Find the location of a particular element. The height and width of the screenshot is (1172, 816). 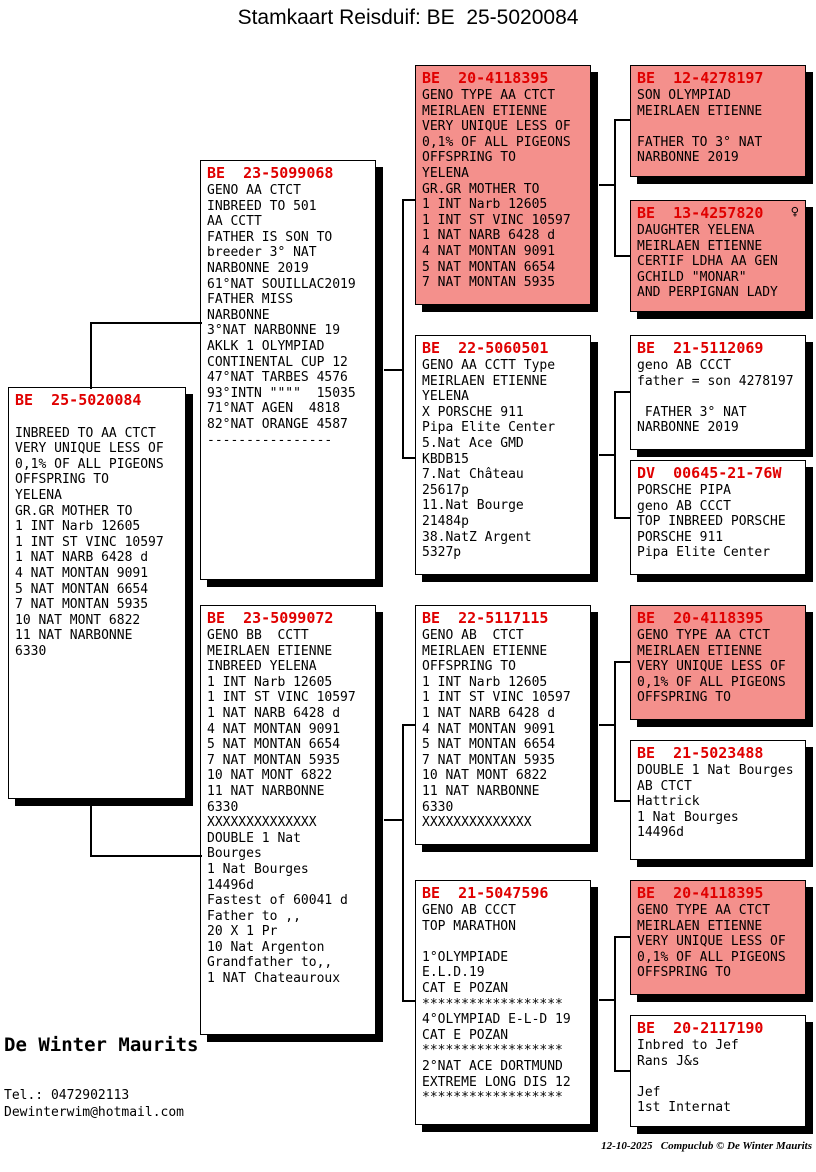

ring-number: BE 22-5117115 is located at coordinates (485, 618).